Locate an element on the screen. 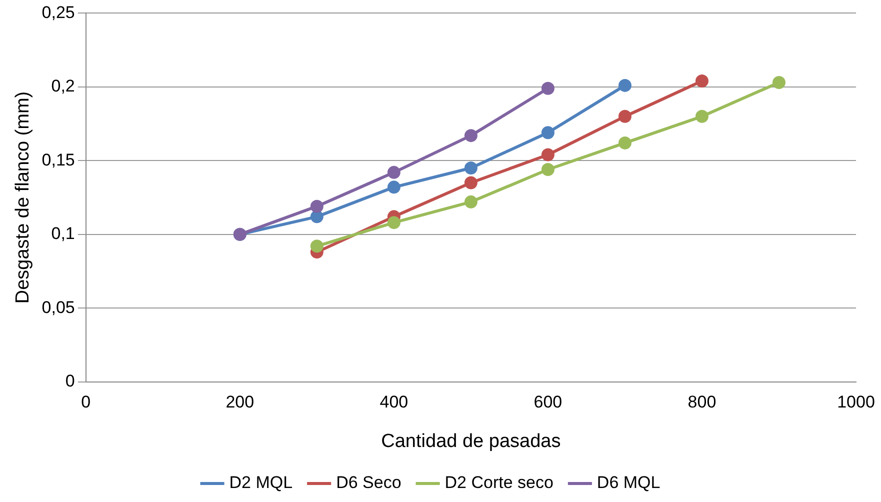 This screenshot has width=881, height=502. legend-label: D6 MQL is located at coordinates (628, 482).